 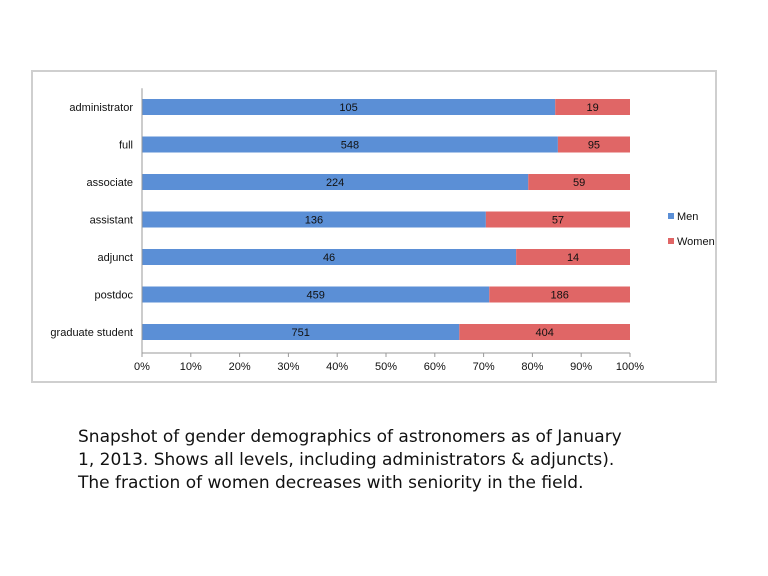 What do you see at coordinates (630, 367) in the screenshot?
I see `x-tick-label: 100%` at bounding box center [630, 367].